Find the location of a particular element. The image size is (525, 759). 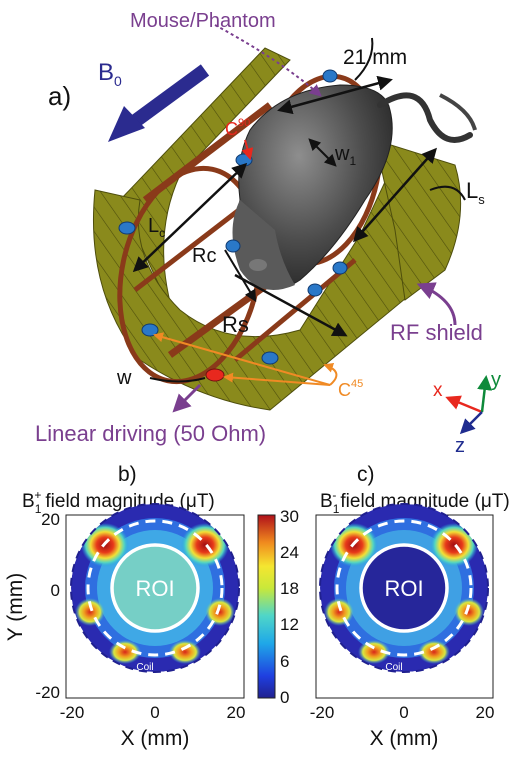

coil-leg is located at coordinates (295, 310).